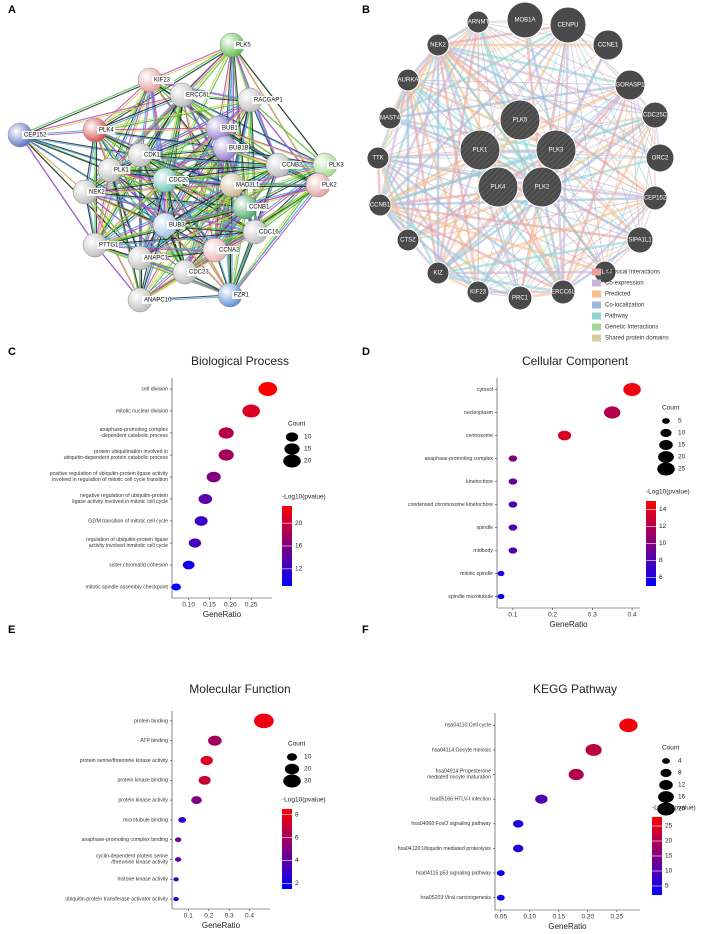 The width and height of the screenshot is (709, 934). What do you see at coordinates (632, 615) in the screenshot?
I see `x-tick-label: 0.4` at bounding box center [632, 615].